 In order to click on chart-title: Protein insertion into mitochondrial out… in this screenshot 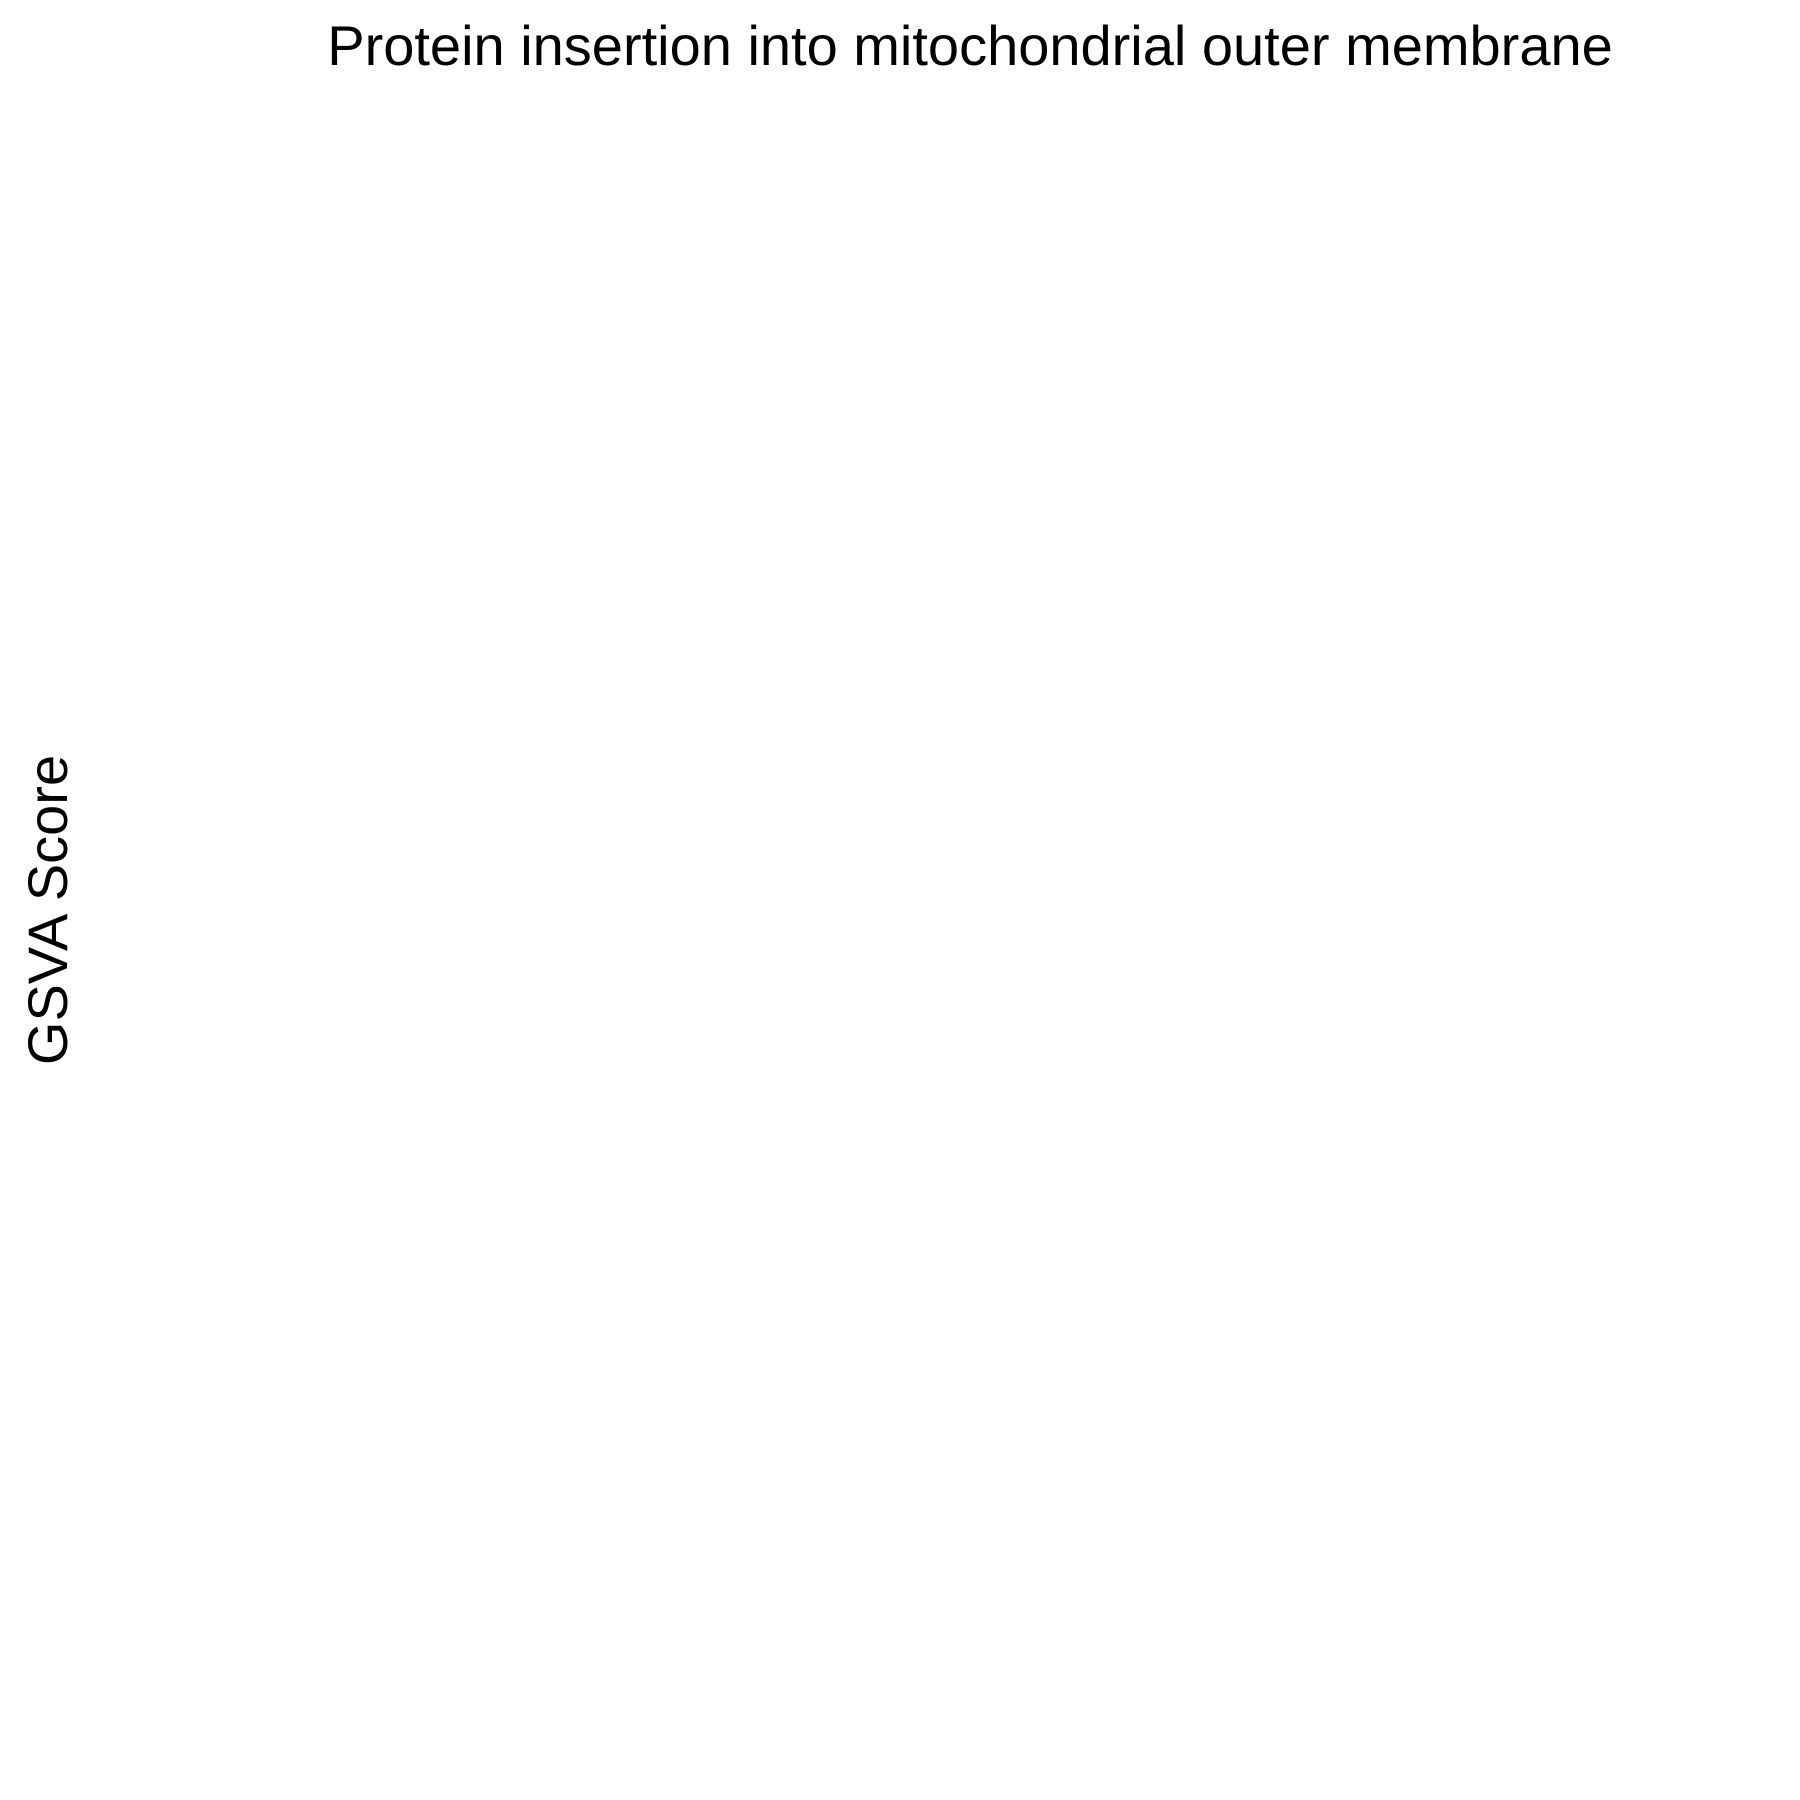, I will do `click(970, 45)`.